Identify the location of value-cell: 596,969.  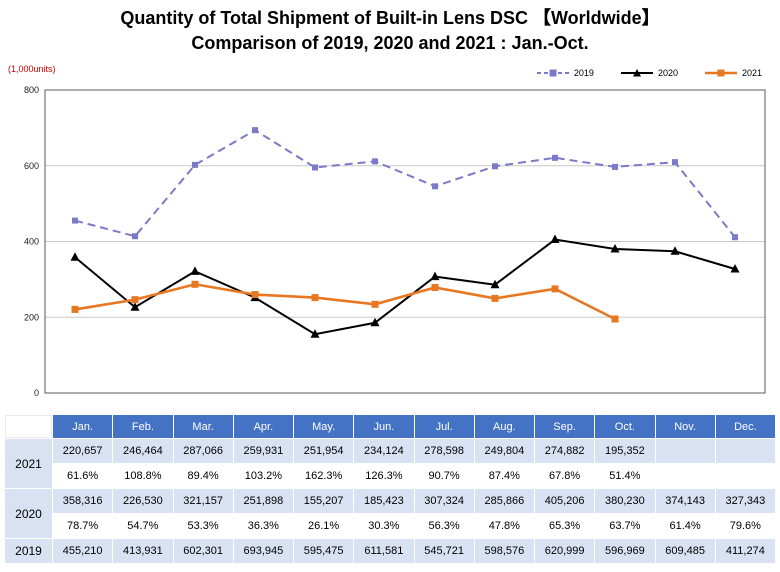
(625, 551).